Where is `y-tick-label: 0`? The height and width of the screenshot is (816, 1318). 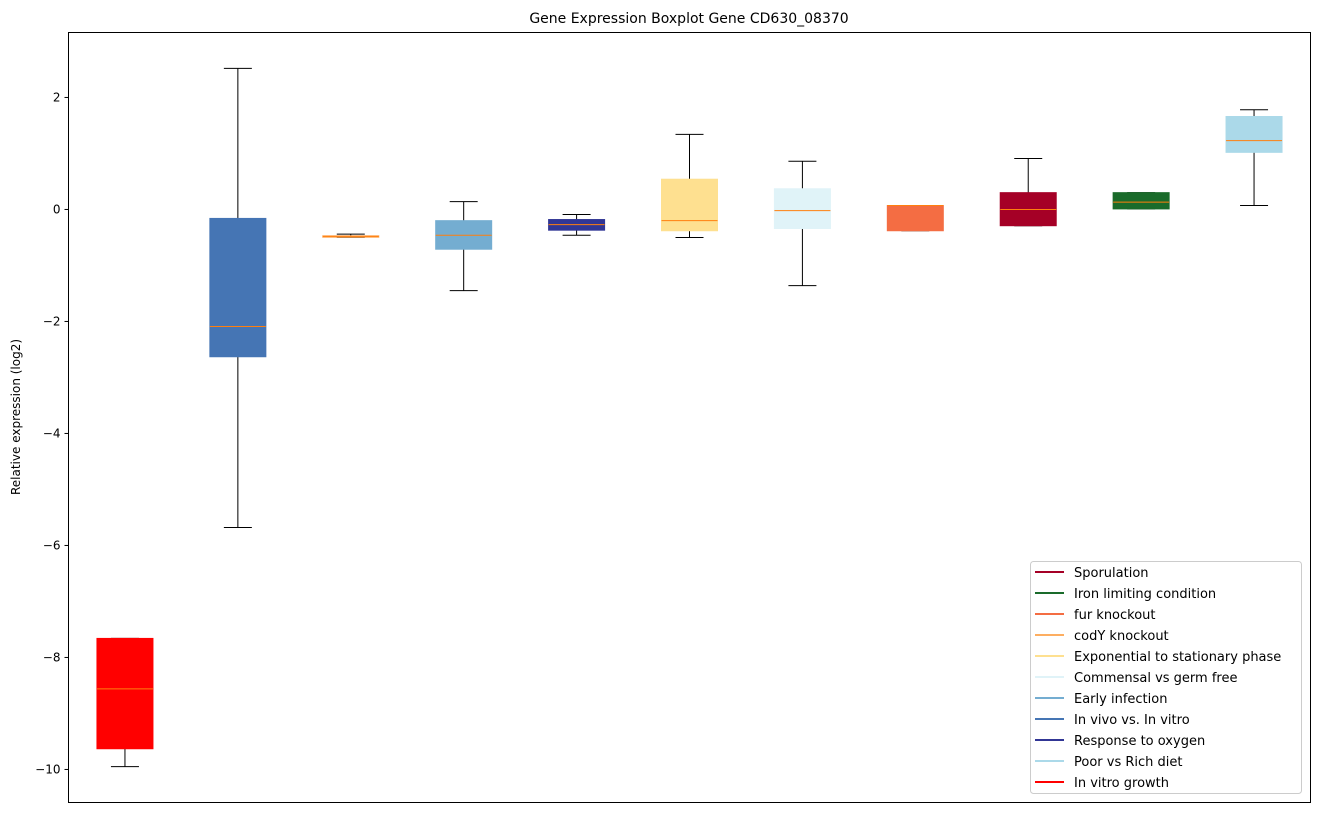 y-tick-label: 0 is located at coordinates (57, 209).